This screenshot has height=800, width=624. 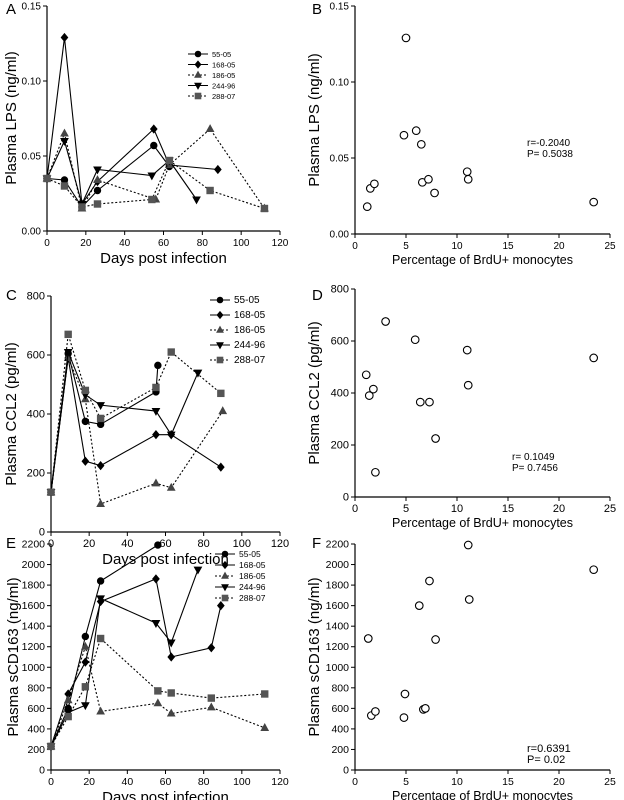 I want to click on y-tick-label: 1600, so click(x=338, y=606).